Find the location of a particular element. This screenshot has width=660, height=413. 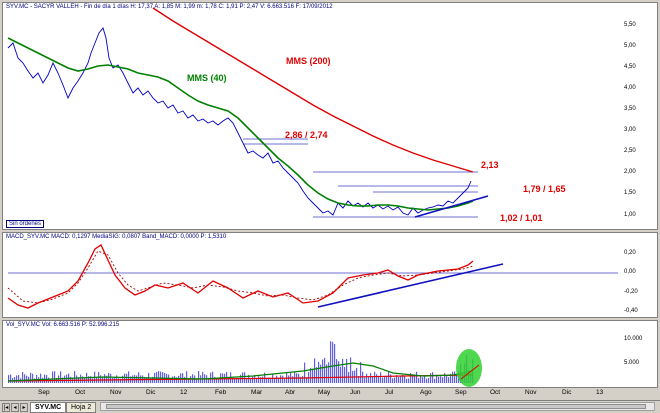

horizontal-scrollbar is located at coordinates (377, 406).